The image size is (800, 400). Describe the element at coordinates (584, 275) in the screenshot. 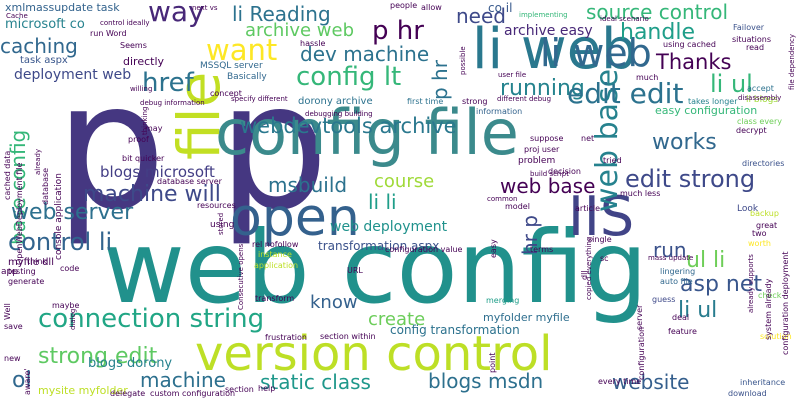

I see `word-dll: dll` at that location.